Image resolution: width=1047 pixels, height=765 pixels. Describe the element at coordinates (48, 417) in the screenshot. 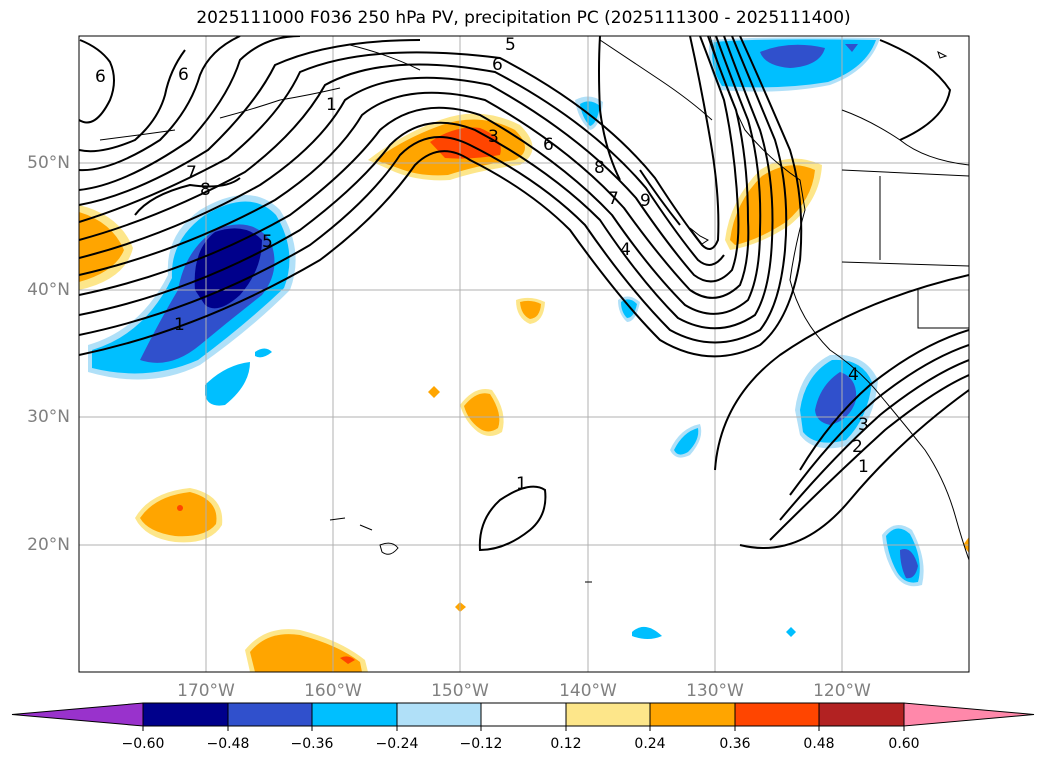

I see `lat-label-30n: 30°N` at that location.